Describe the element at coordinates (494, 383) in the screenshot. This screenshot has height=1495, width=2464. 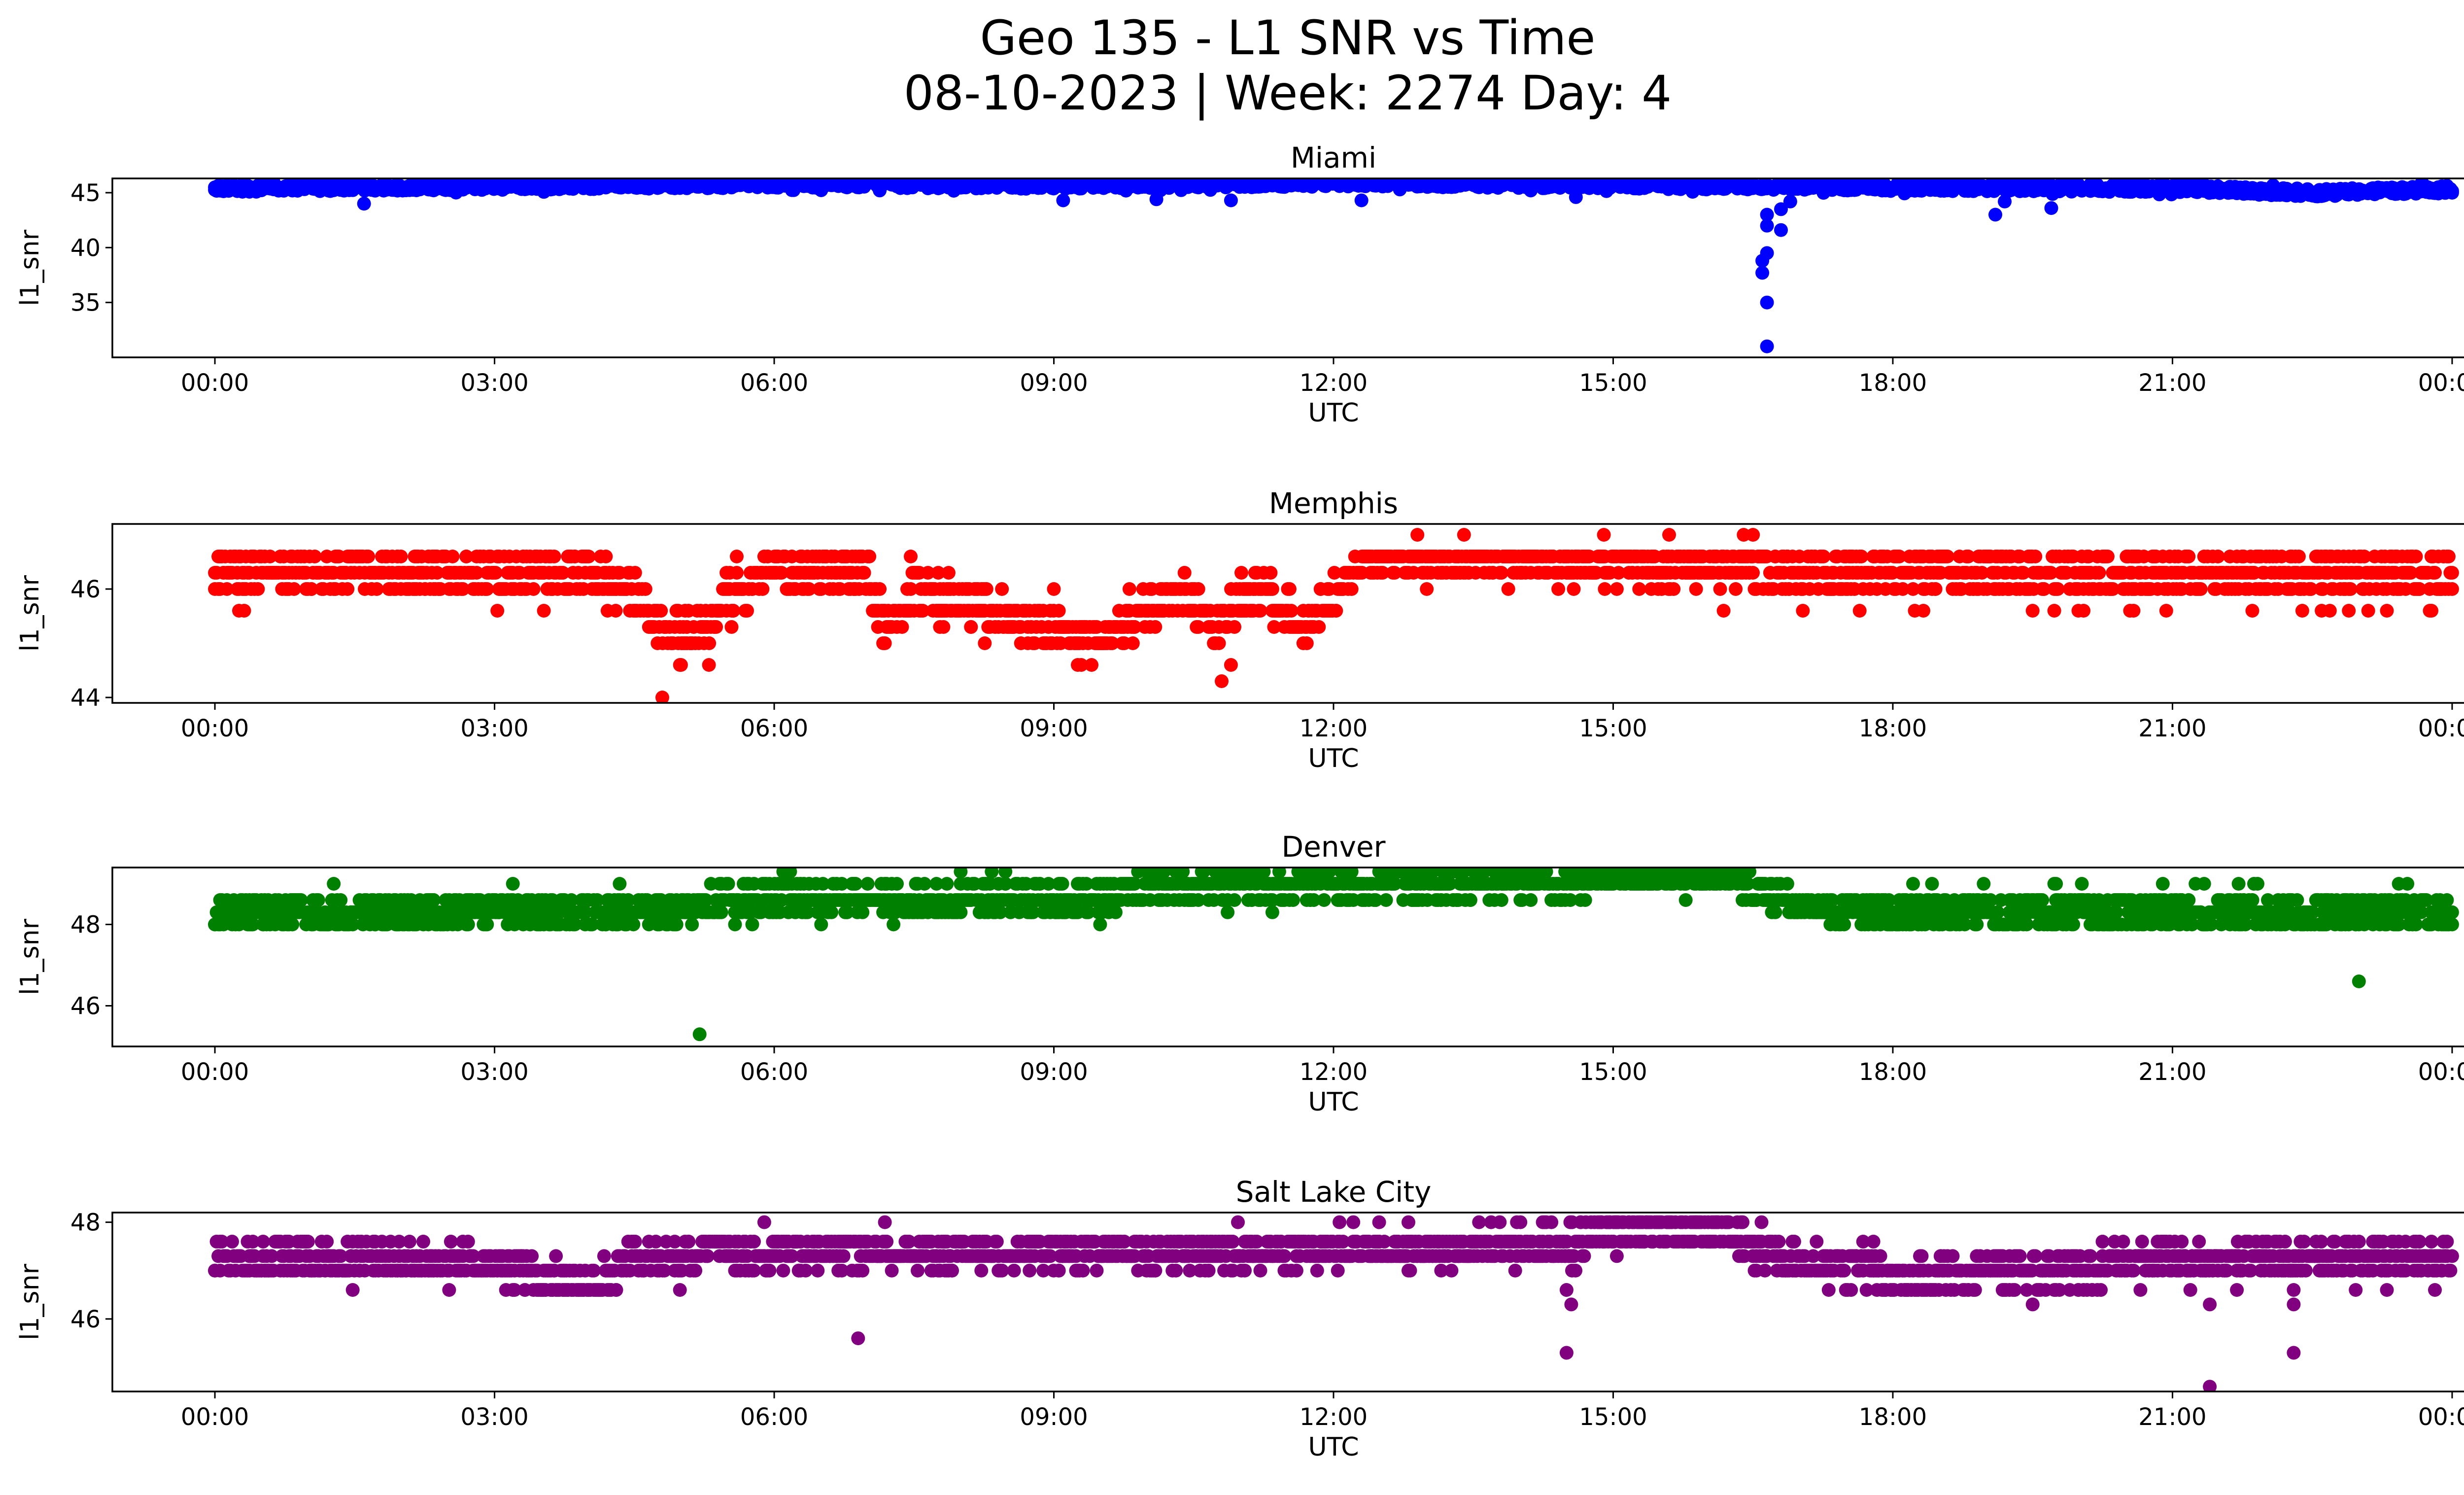
I see `x-tick-label: 03:00` at that location.